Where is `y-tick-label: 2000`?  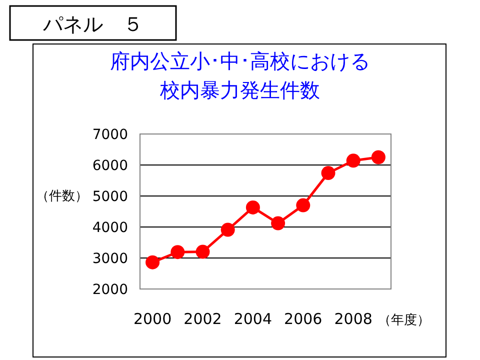 y-tick-label: 2000 is located at coordinates (110, 290).